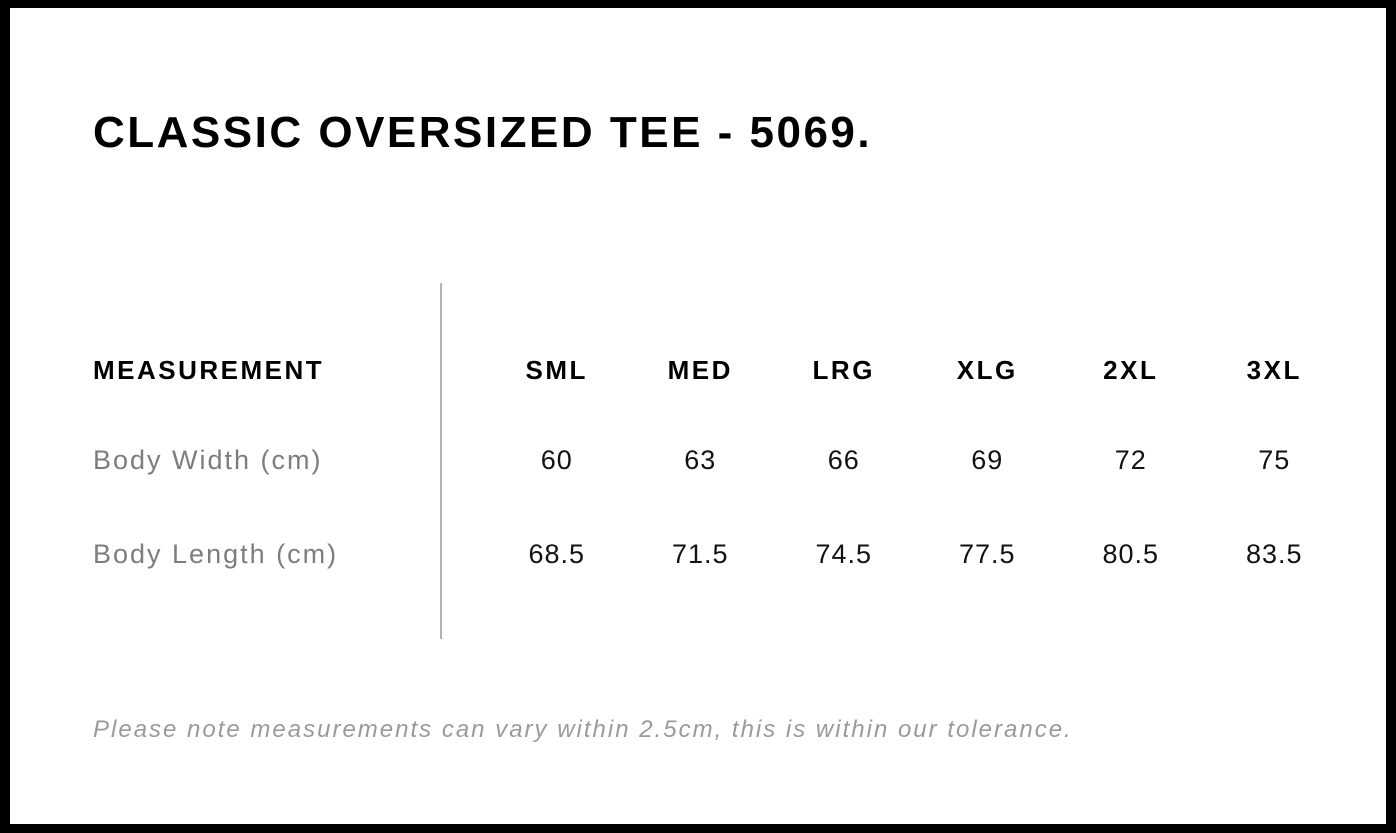 The width and height of the screenshot is (1396, 833). I want to click on body-width-lrg: 66, so click(843, 459).